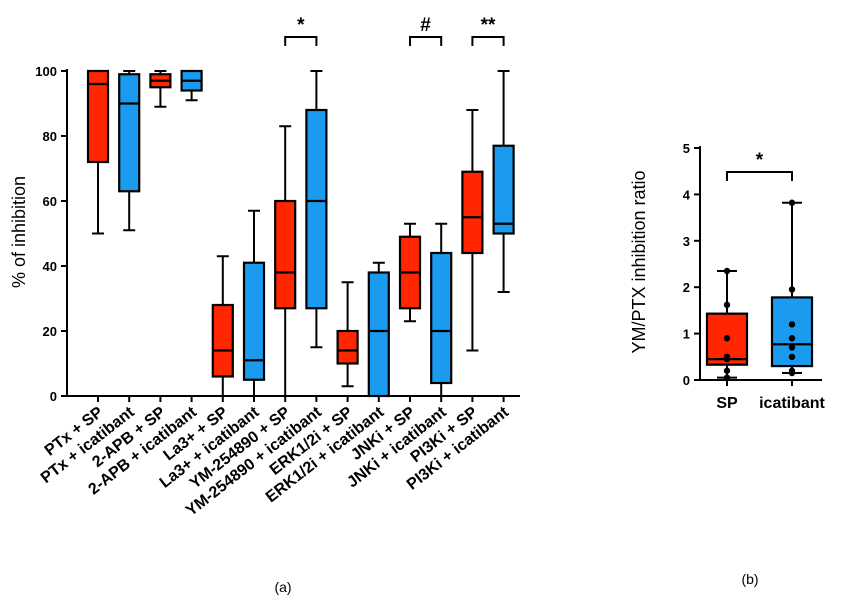 The height and width of the screenshot is (604, 850). Describe the element at coordinates (691, 264) in the screenshot. I see `panel-b-y-ticks: 0 1 2 3 4 5` at that location.